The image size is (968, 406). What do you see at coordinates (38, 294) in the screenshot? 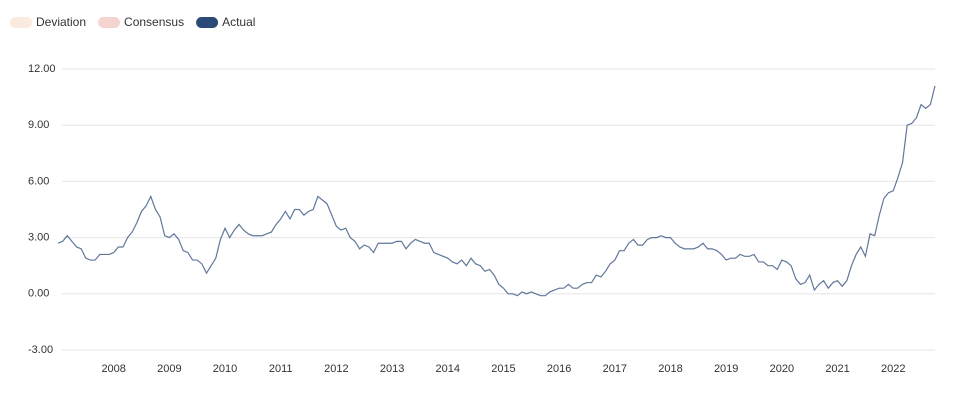
I see `y-tick-label: 0.00` at bounding box center [38, 294].